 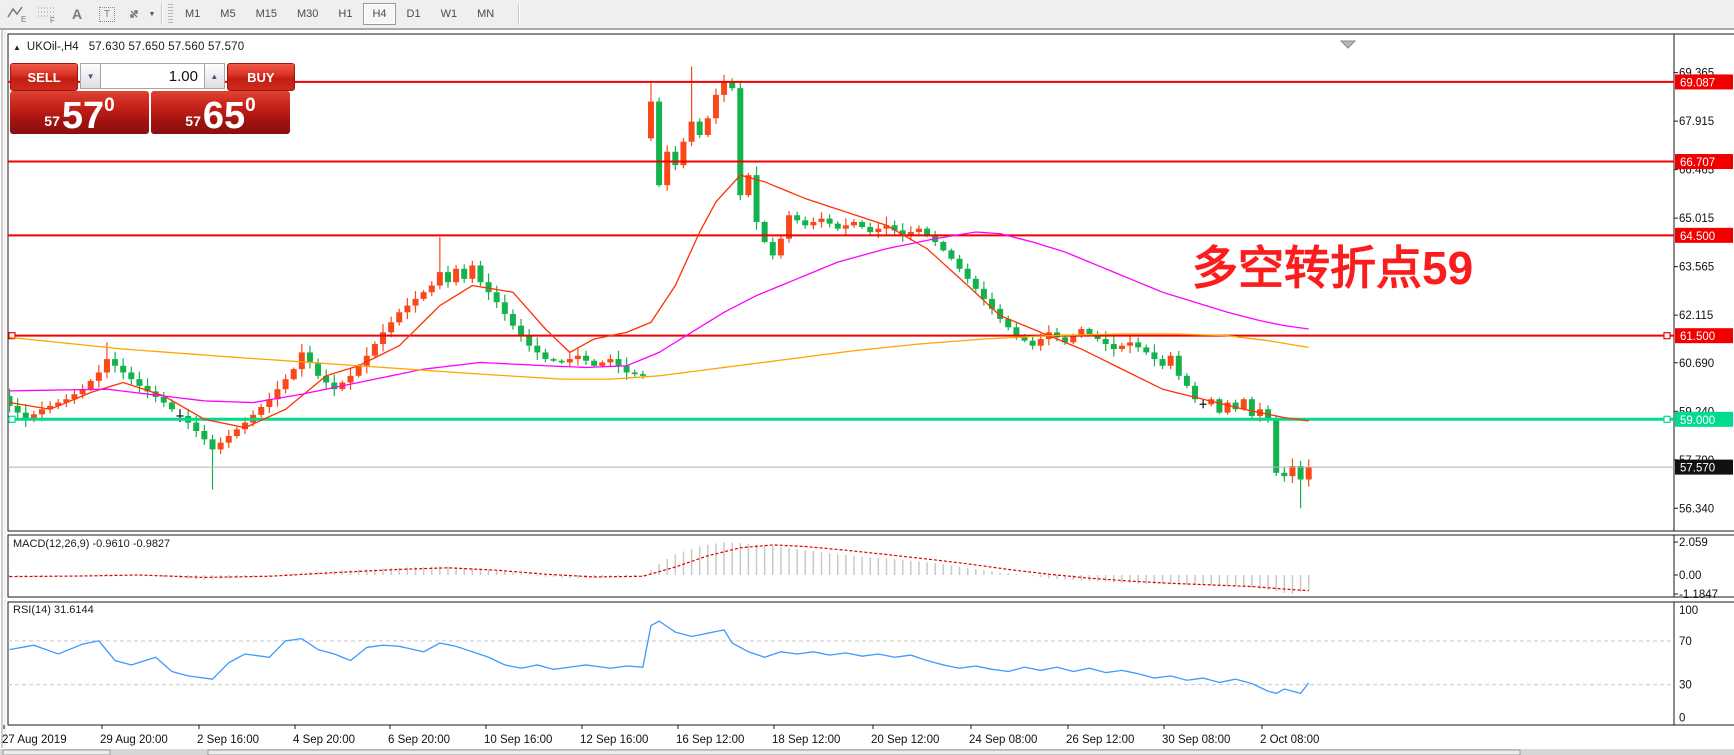 What do you see at coordinates (260, 77) in the screenshot?
I see `buy-button: BUY` at bounding box center [260, 77].